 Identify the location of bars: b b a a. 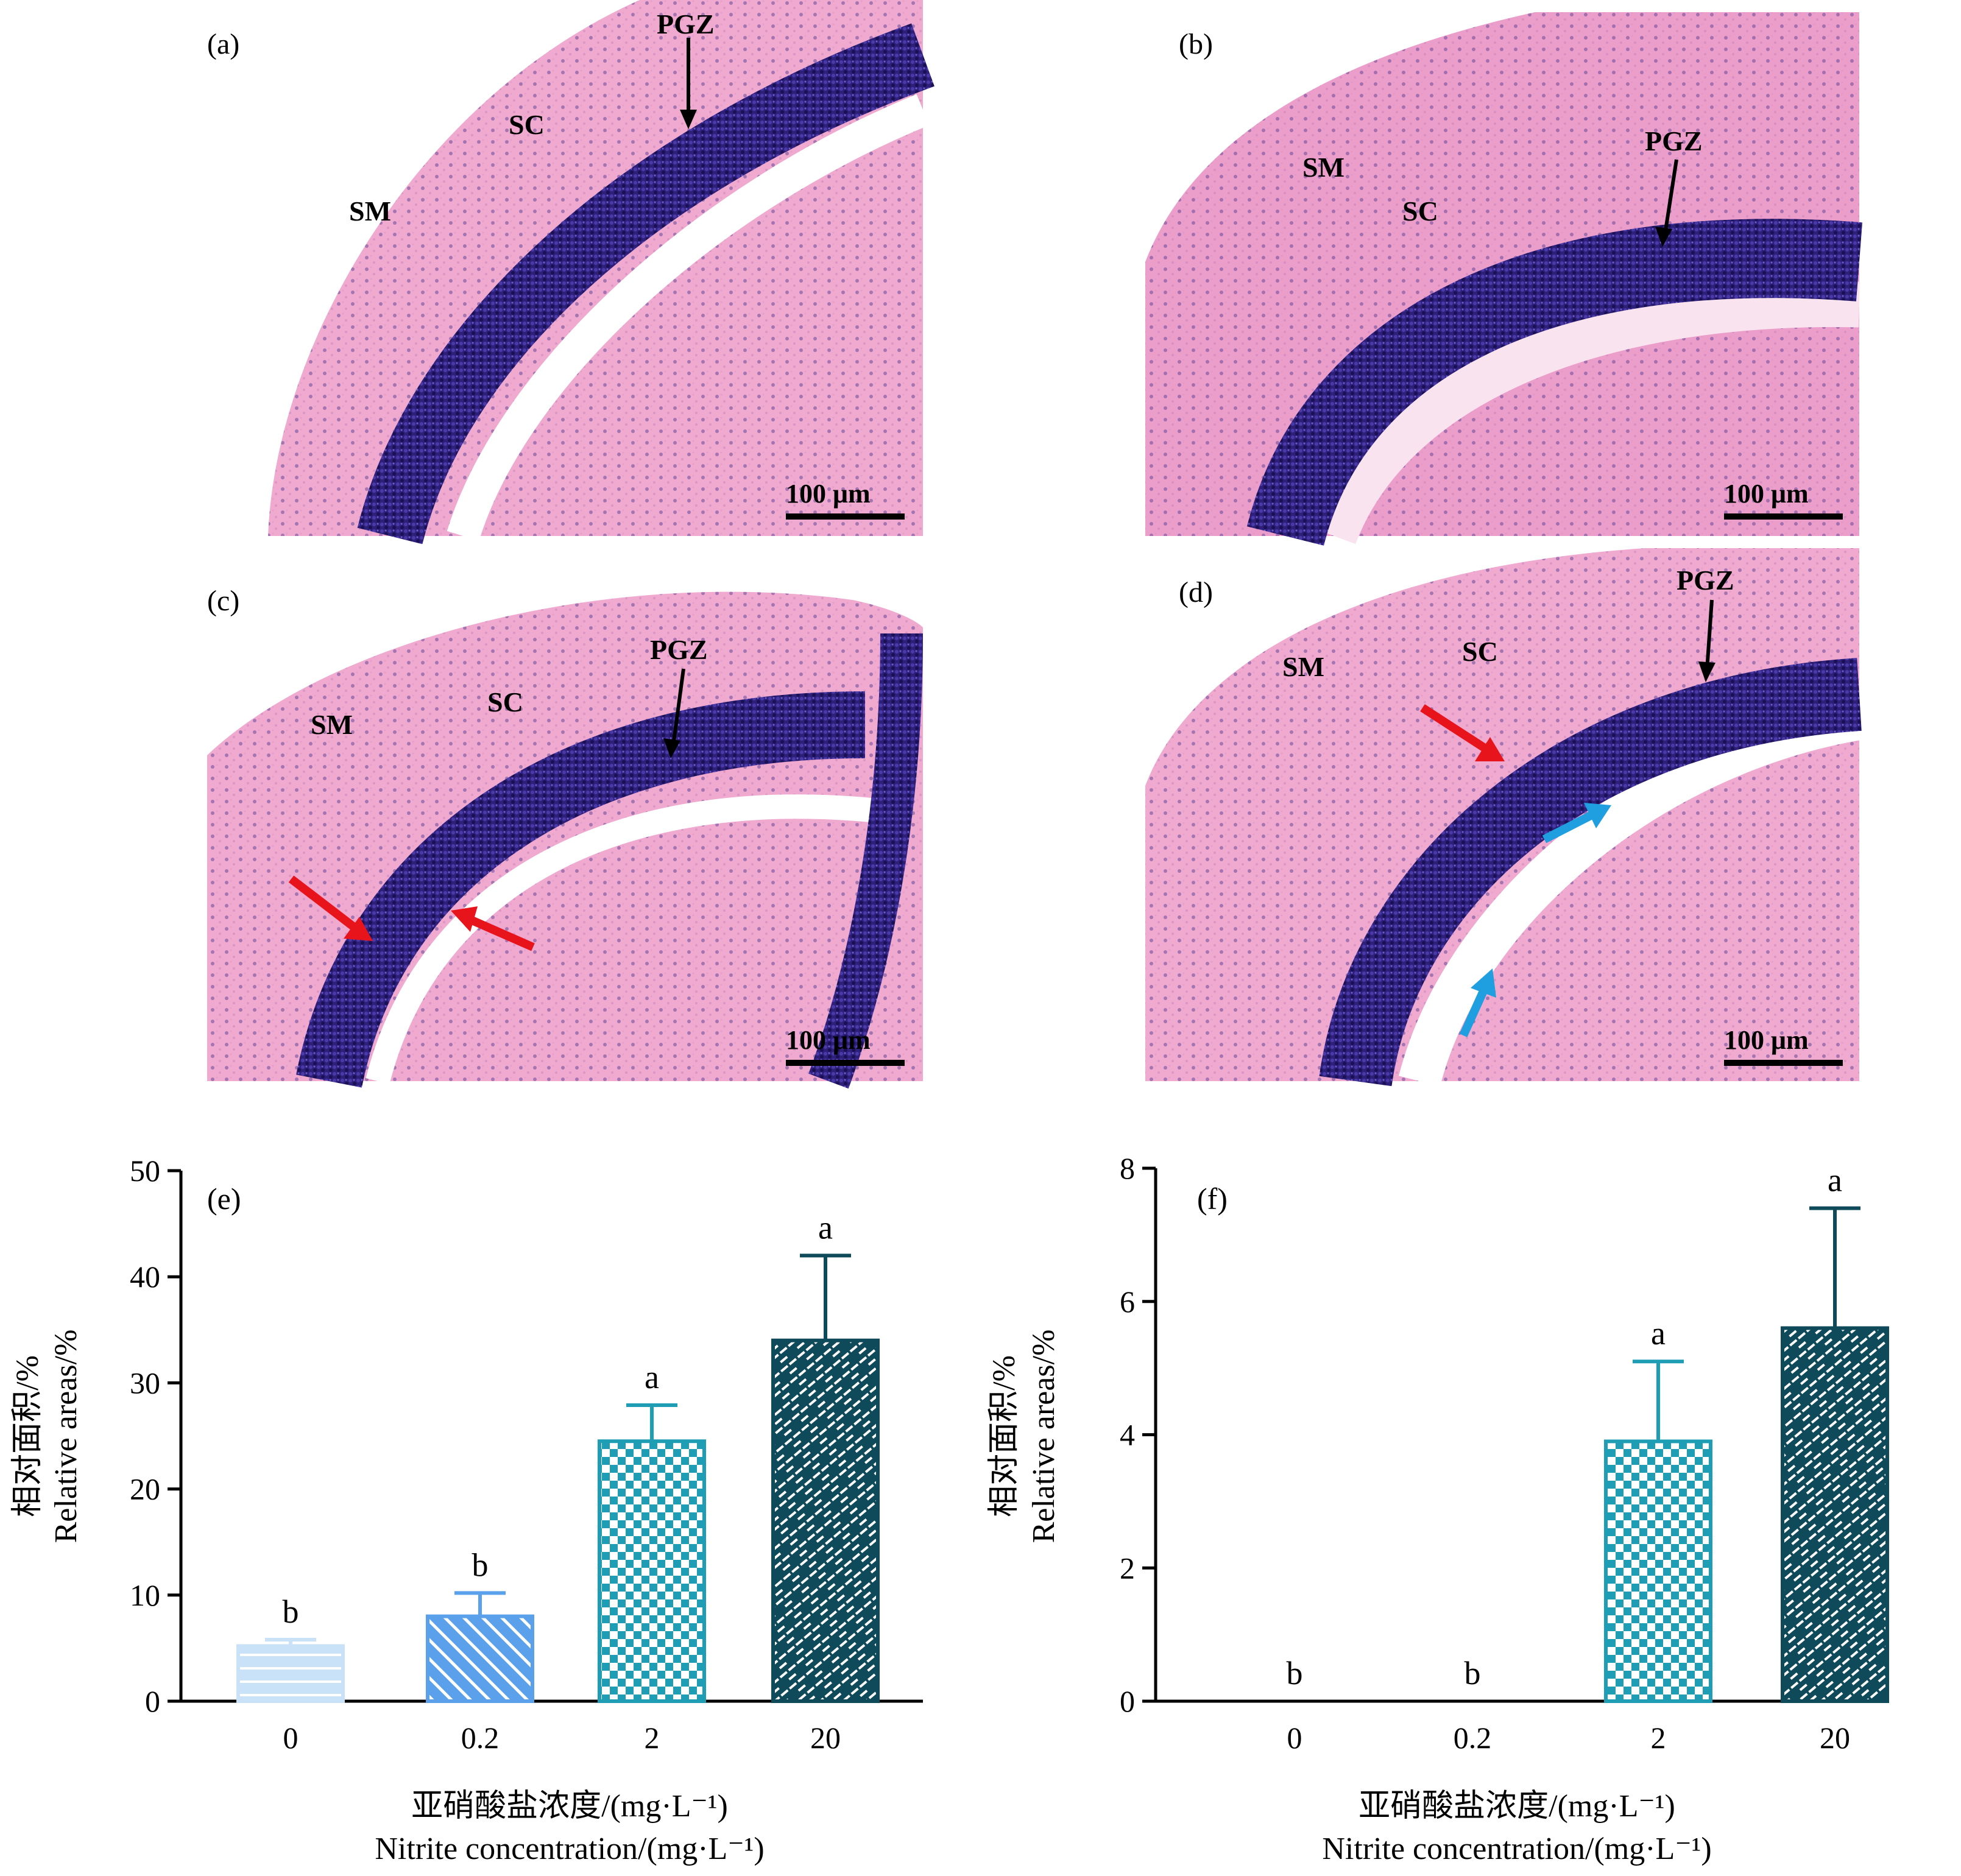
(558, 1456).